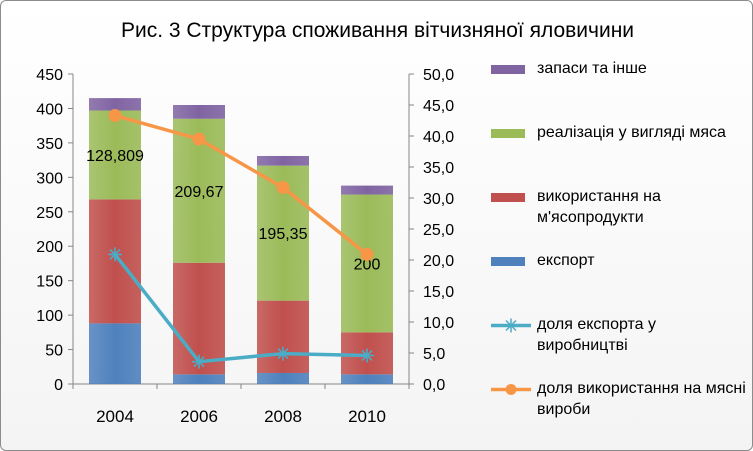 This screenshot has width=753, height=451. I want to click on y-right-tick-label: 30,0, so click(438, 199).